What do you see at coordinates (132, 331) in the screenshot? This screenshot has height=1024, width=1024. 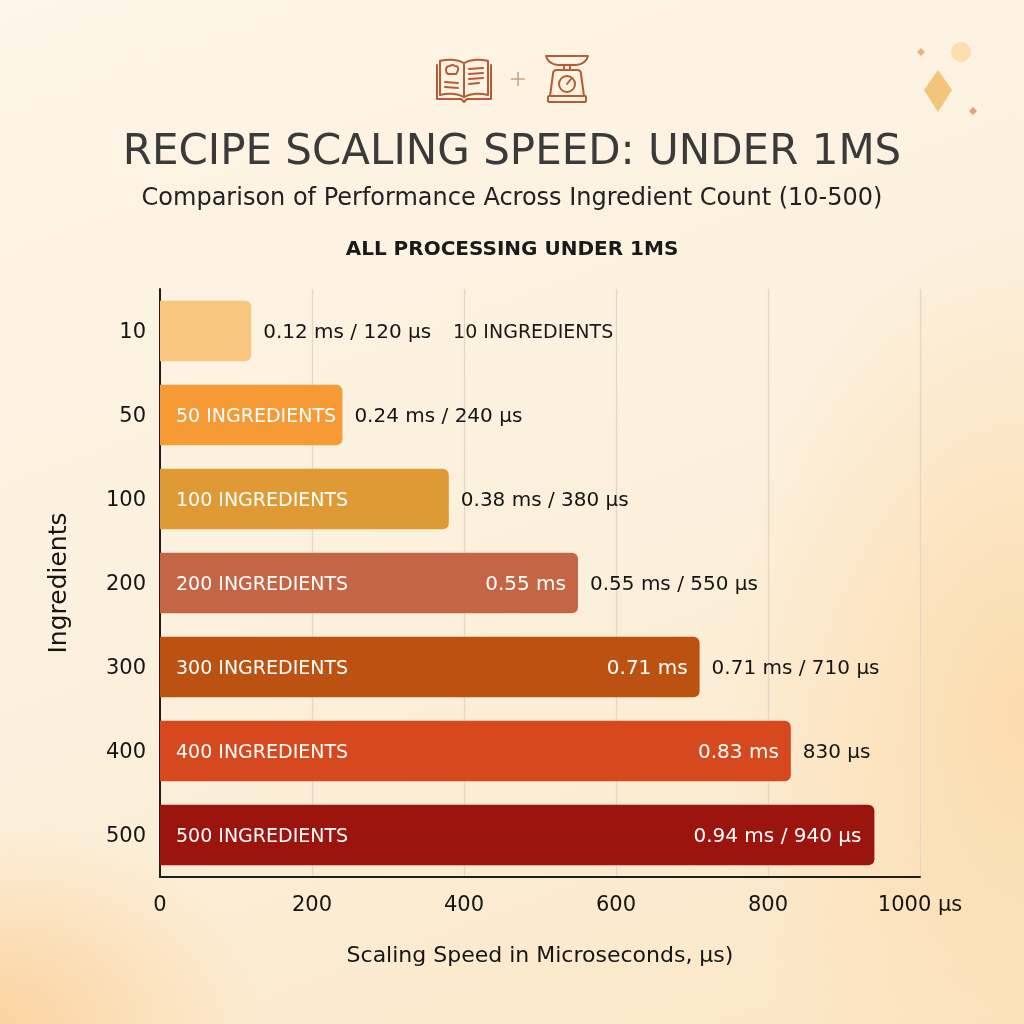 I see `y-tick-label: 10` at bounding box center [132, 331].